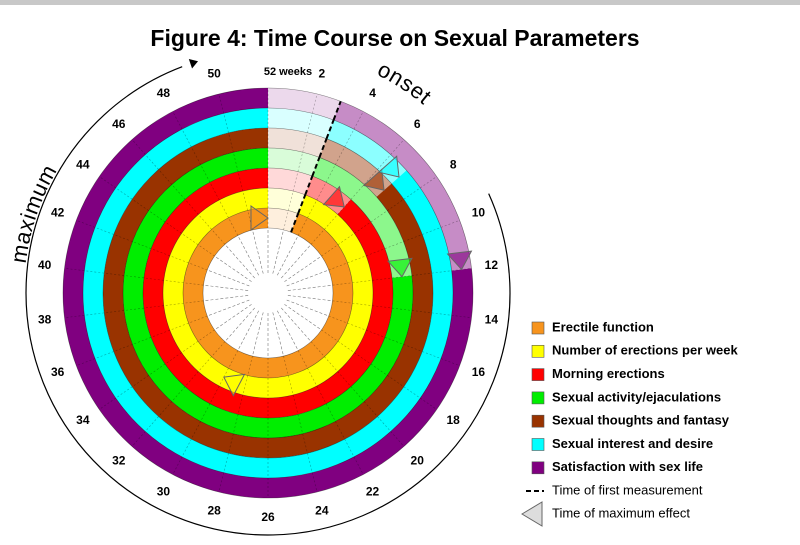 Image resolution: width=800 pixels, height=545 pixels. I want to click on week-label: 40, so click(45, 265).